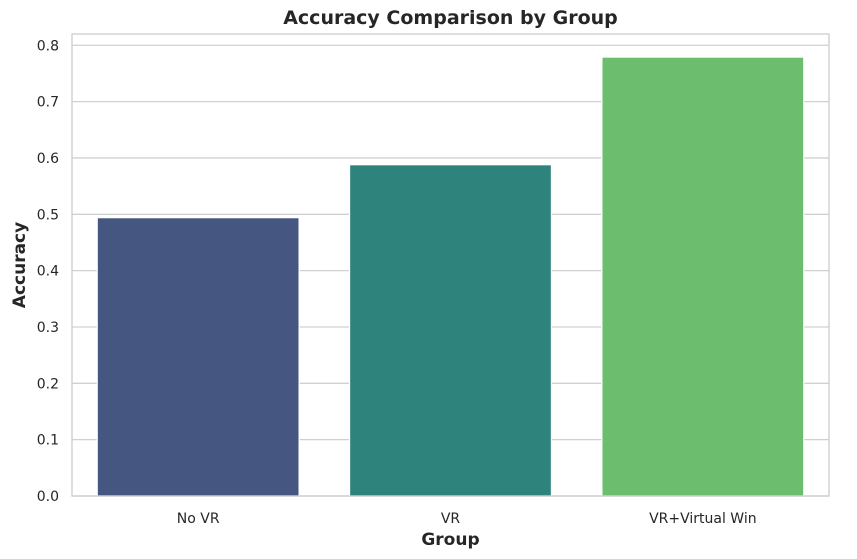  I want to click on x-tick-label: VR+Virtual Win, so click(703, 519).